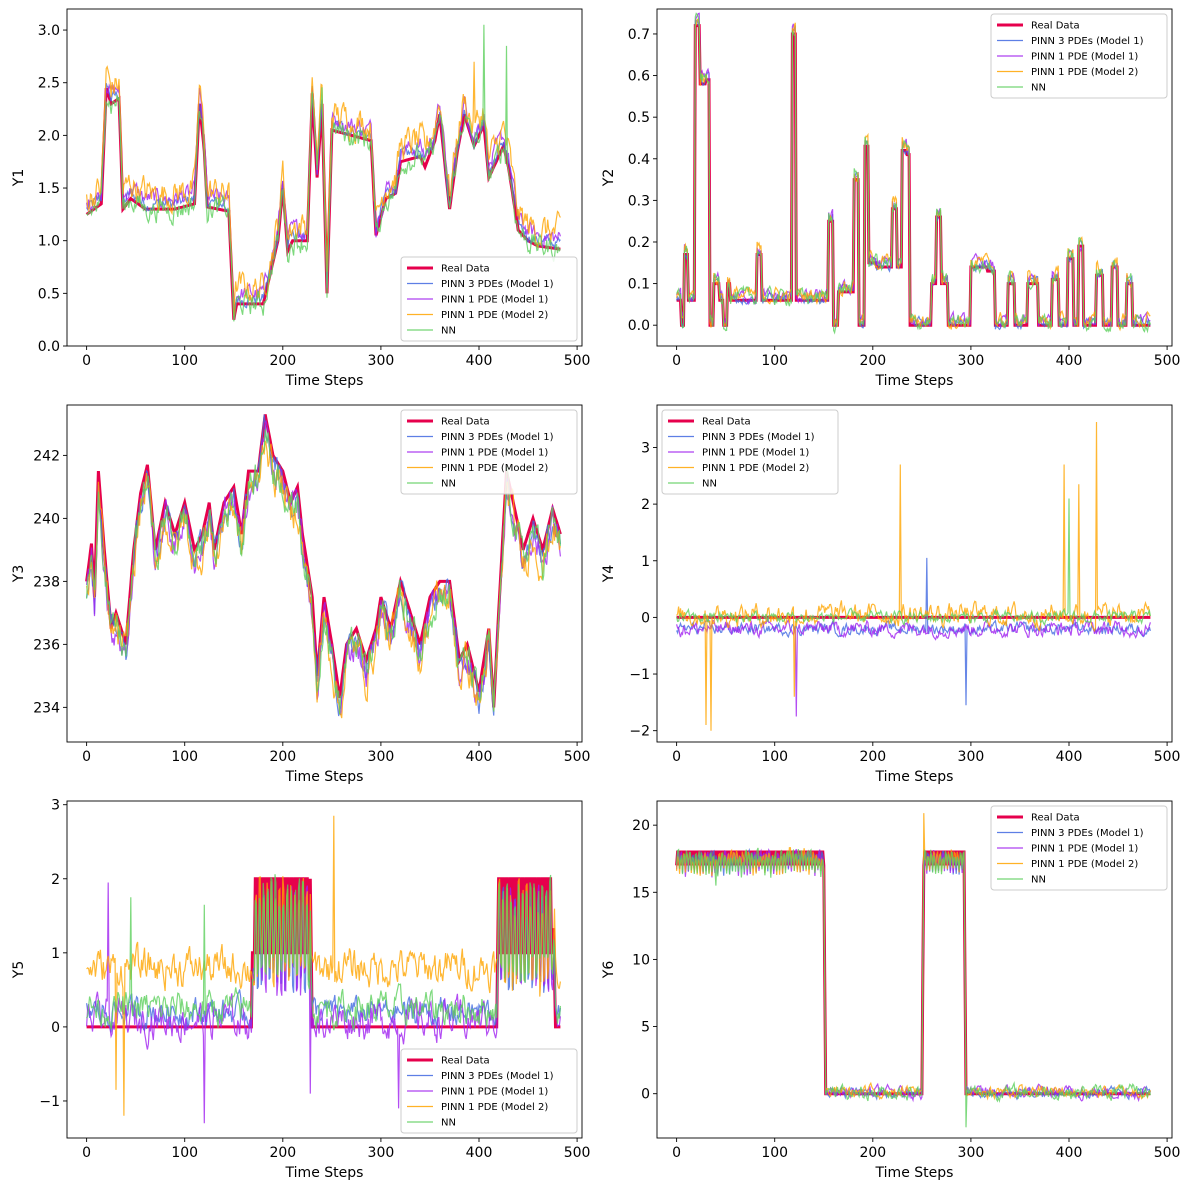 This screenshot has width=1188, height=1189. Describe the element at coordinates (46, 519) in the screenshot. I see `y-tick-label: 240` at that location.